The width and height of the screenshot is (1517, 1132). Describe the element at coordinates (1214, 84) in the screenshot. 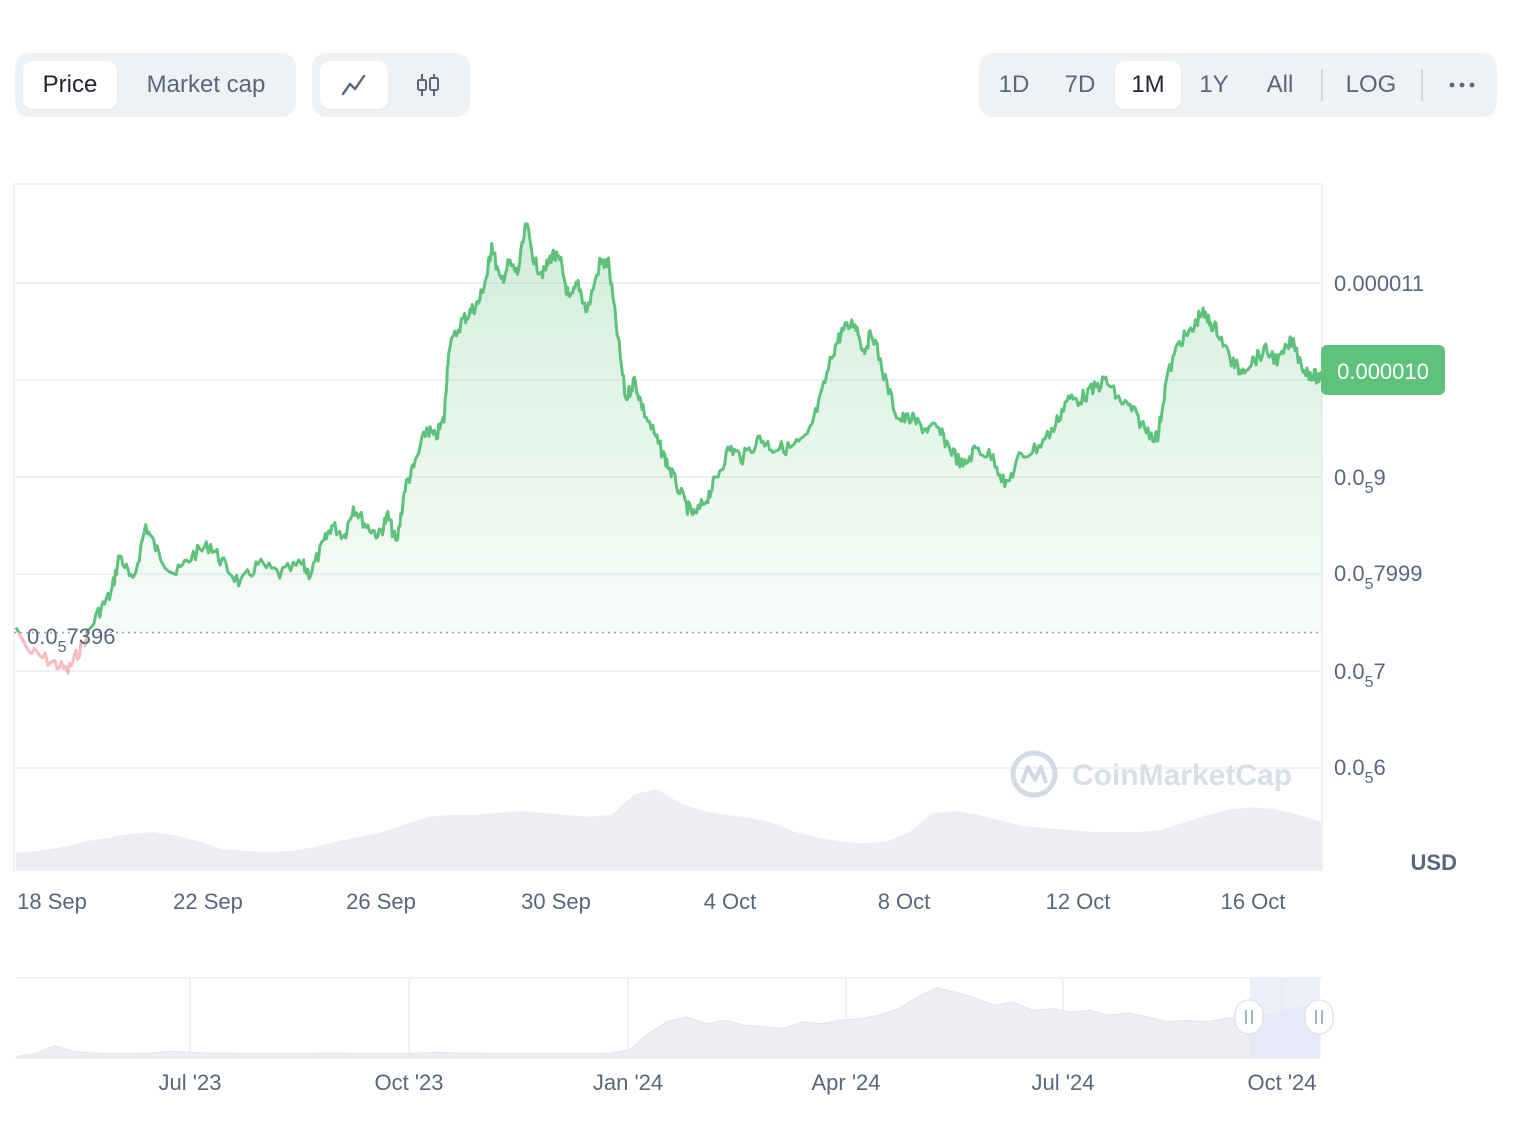

I see `range-1y-button: 1Y` at that location.